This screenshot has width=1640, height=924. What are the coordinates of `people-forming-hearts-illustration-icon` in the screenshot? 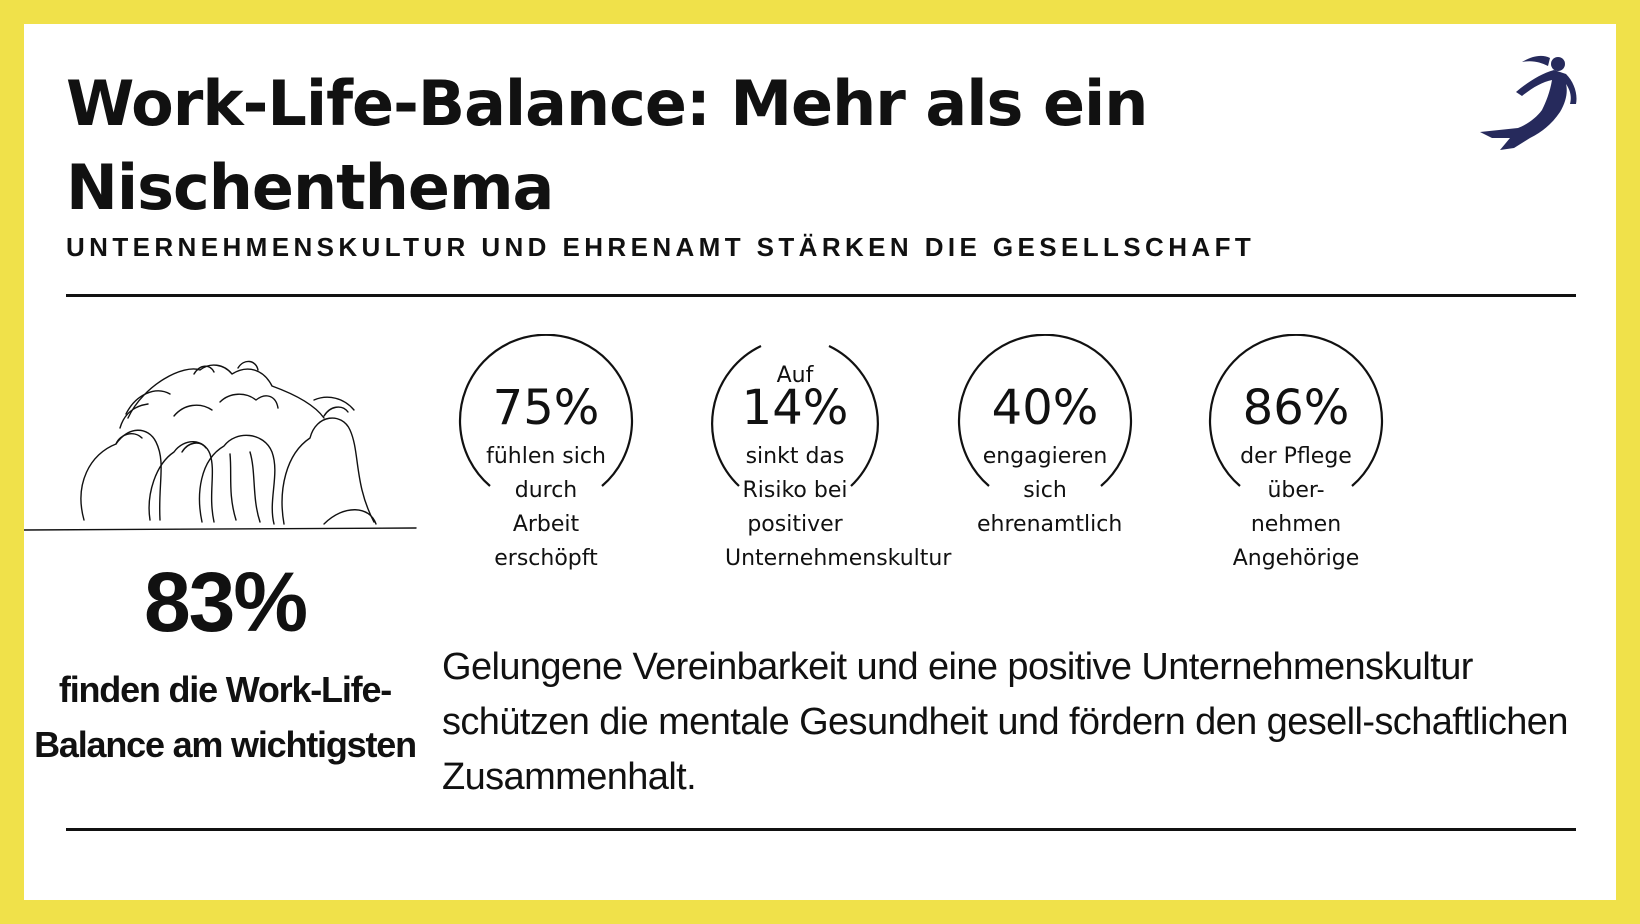 It's located at (220, 445).